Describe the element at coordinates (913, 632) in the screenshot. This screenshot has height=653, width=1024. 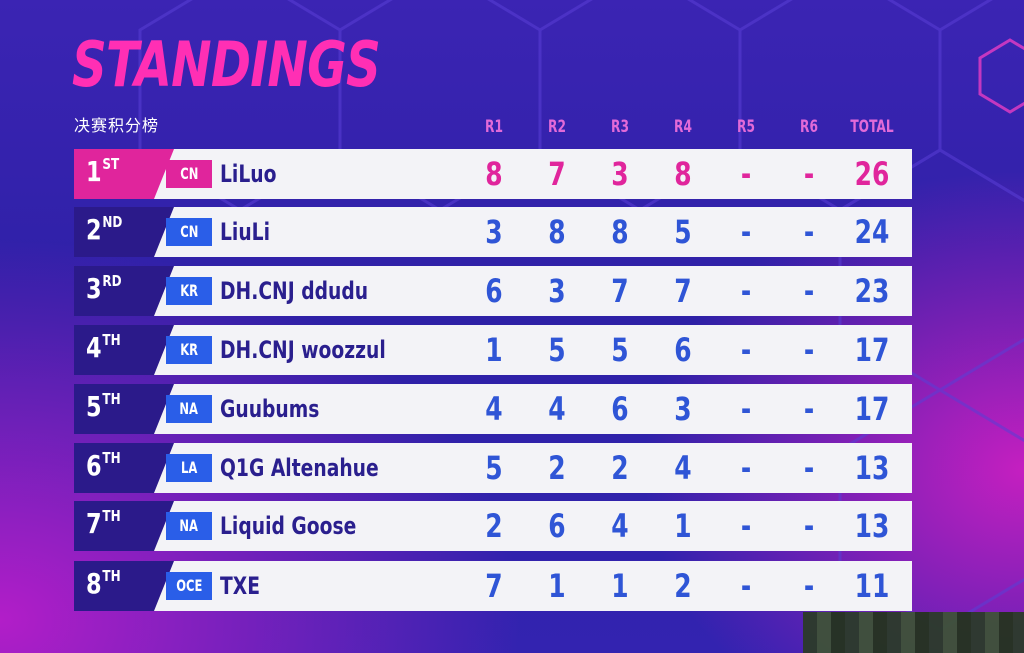
I see `pixelated-overlay` at that location.